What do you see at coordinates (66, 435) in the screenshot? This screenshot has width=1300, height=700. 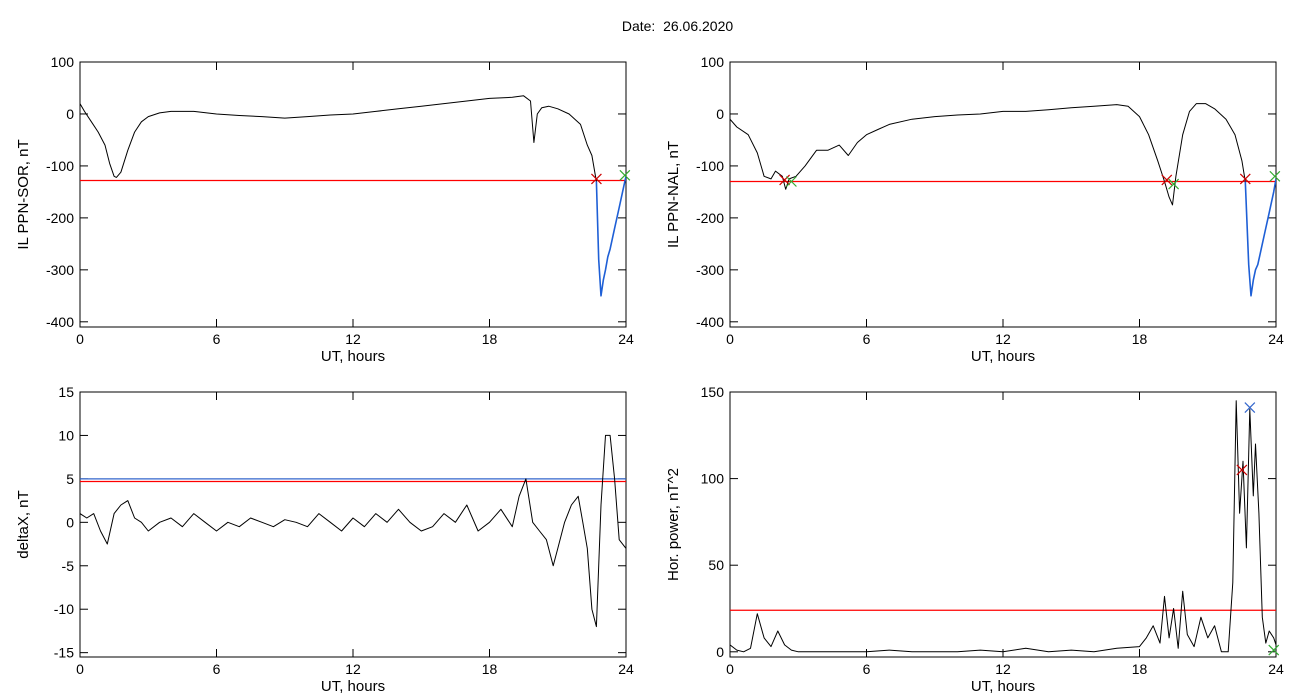 I see `y-tick-label: 10` at bounding box center [66, 435].